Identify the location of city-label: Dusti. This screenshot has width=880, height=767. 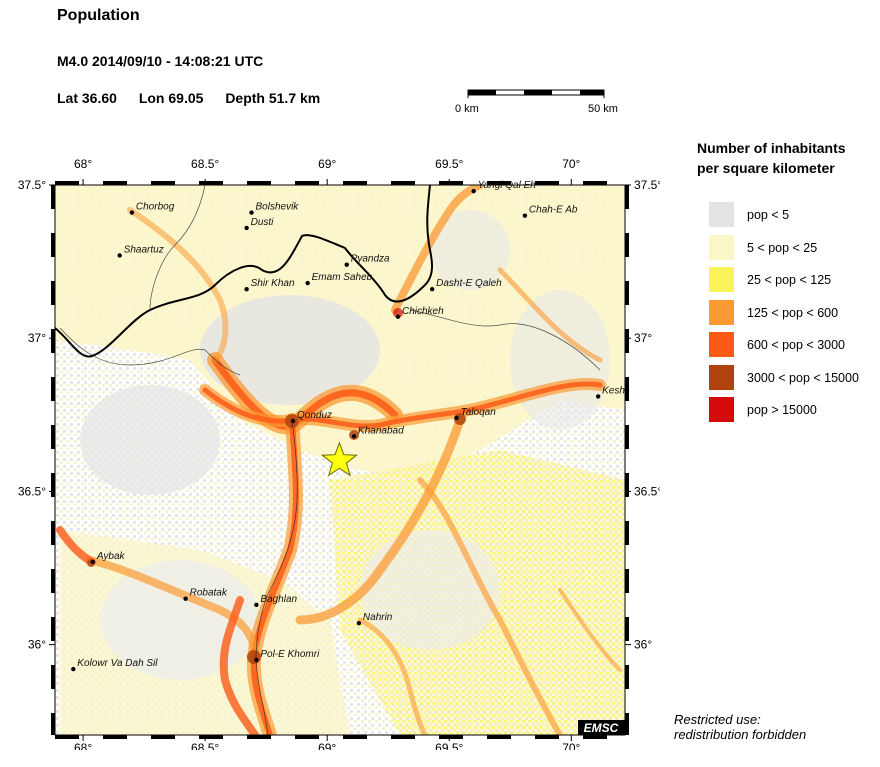
(263, 222).